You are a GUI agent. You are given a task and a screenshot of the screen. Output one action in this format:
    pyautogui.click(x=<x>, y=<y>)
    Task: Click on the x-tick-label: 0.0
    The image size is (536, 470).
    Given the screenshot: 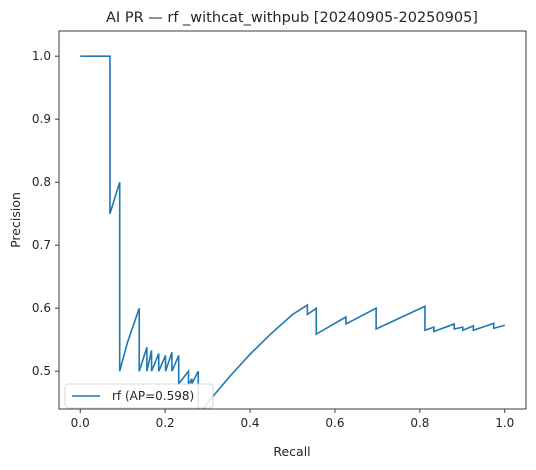 What is the action you would take?
    pyautogui.click(x=80, y=423)
    